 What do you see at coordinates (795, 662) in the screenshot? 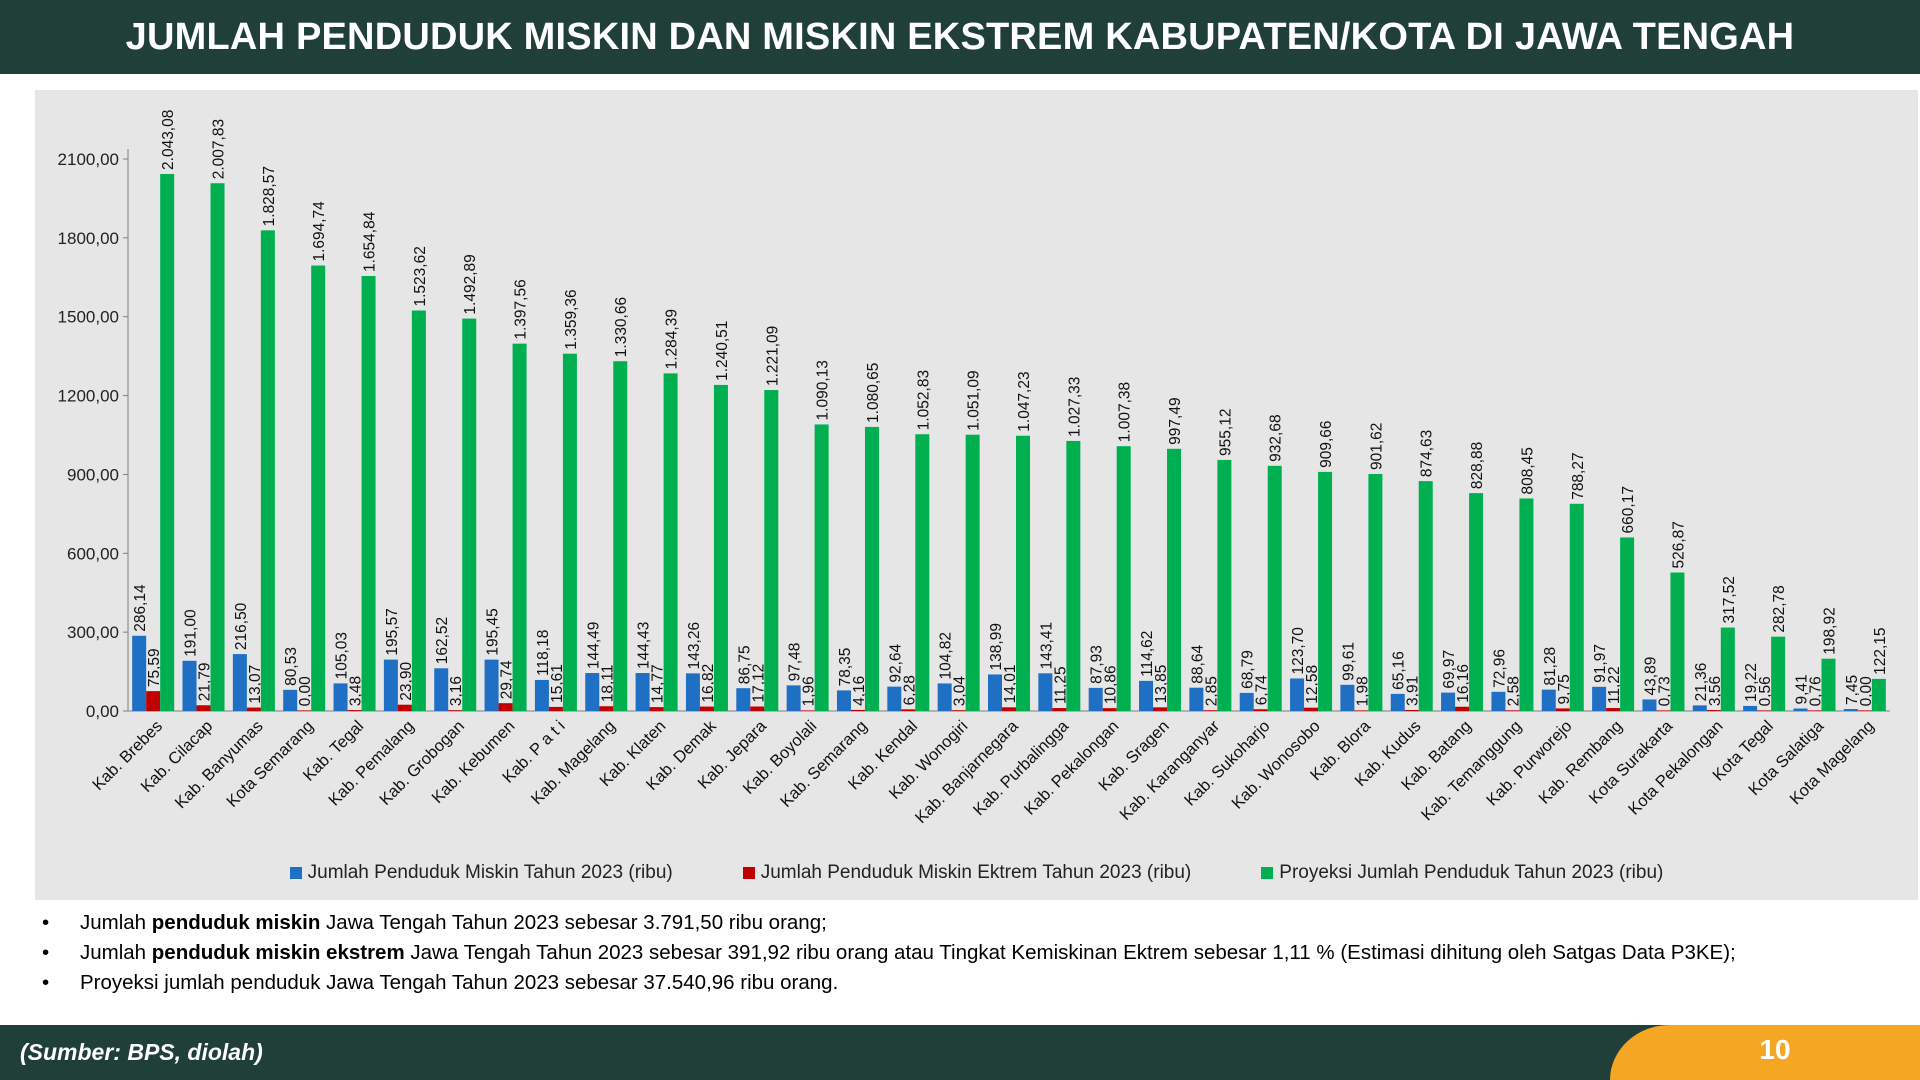
I see `data-label: 97,48` at bounding box center [795, 662].